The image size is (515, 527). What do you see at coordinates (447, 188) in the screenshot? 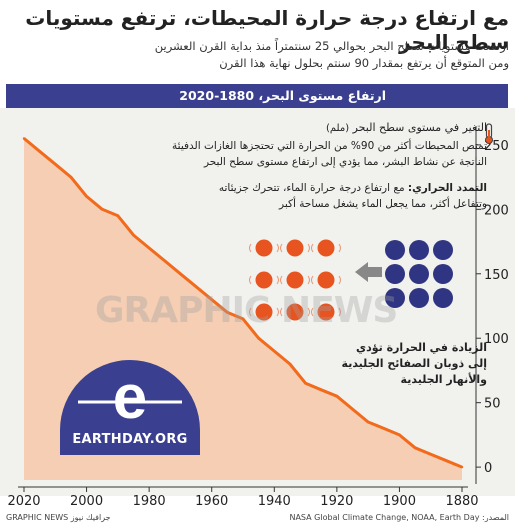
I see `thermal-title: التمدد الحراري:` at bounding box center [447, 188].